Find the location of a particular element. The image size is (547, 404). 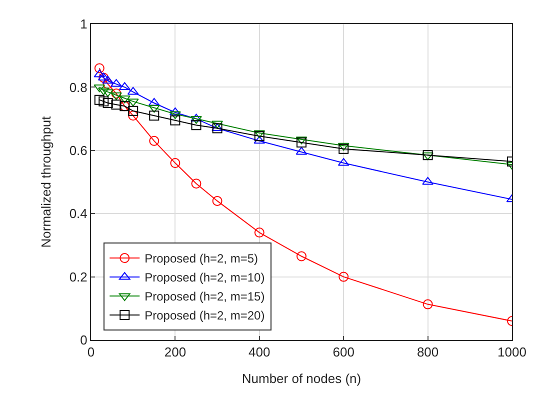

x-tick-label: 1000 is located at coordinates (512, 352).